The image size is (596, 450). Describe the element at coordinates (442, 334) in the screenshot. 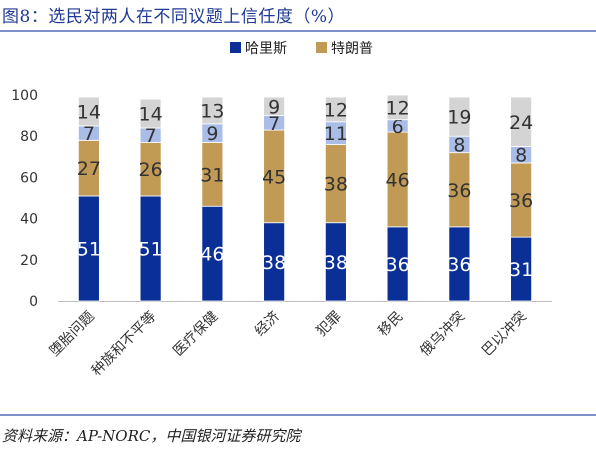

I see `x-tick-label: 俄乌冲突` at that location.